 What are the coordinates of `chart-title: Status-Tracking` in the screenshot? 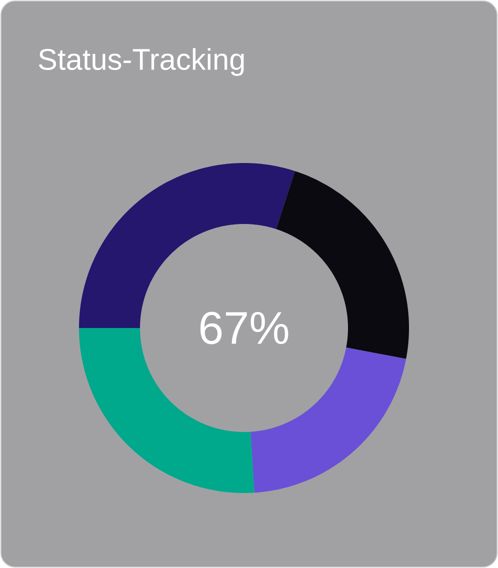 It's located at (141, 62).